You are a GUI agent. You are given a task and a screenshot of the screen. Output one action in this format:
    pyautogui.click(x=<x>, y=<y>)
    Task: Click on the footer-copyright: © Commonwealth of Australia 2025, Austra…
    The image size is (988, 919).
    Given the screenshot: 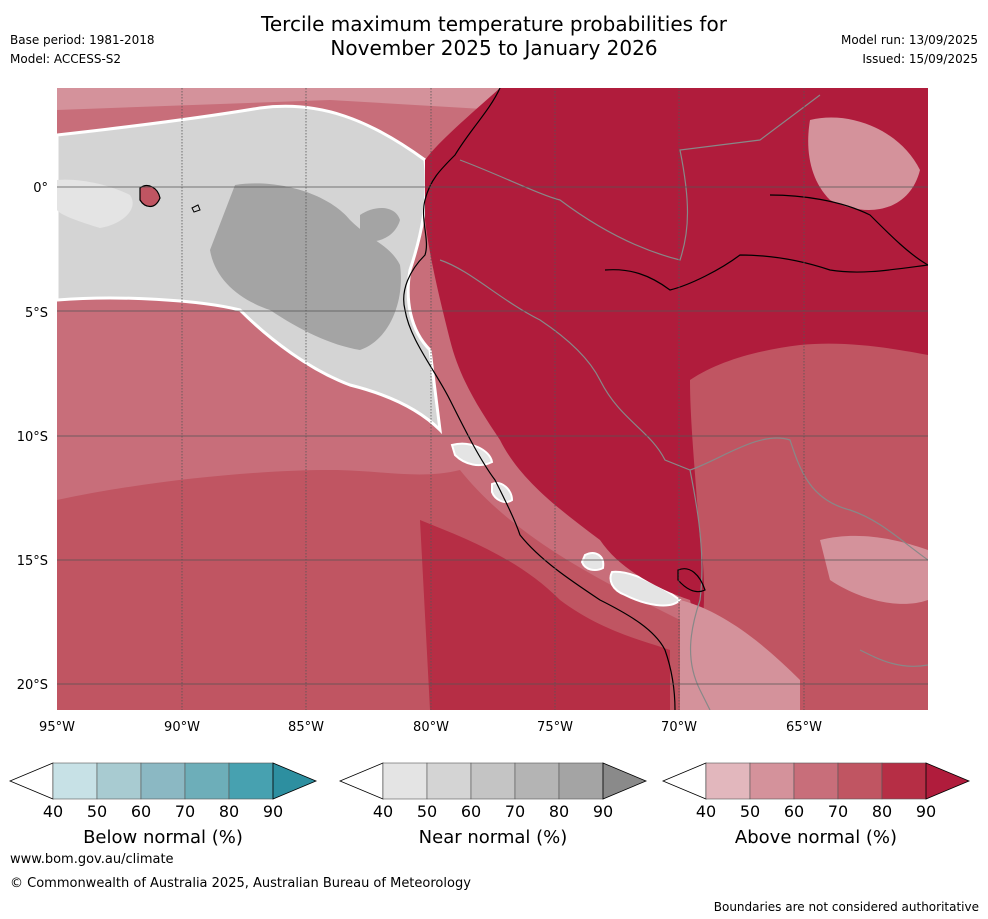 What is the action you would take?
    pyautogui.click(x=240, y=883)
    